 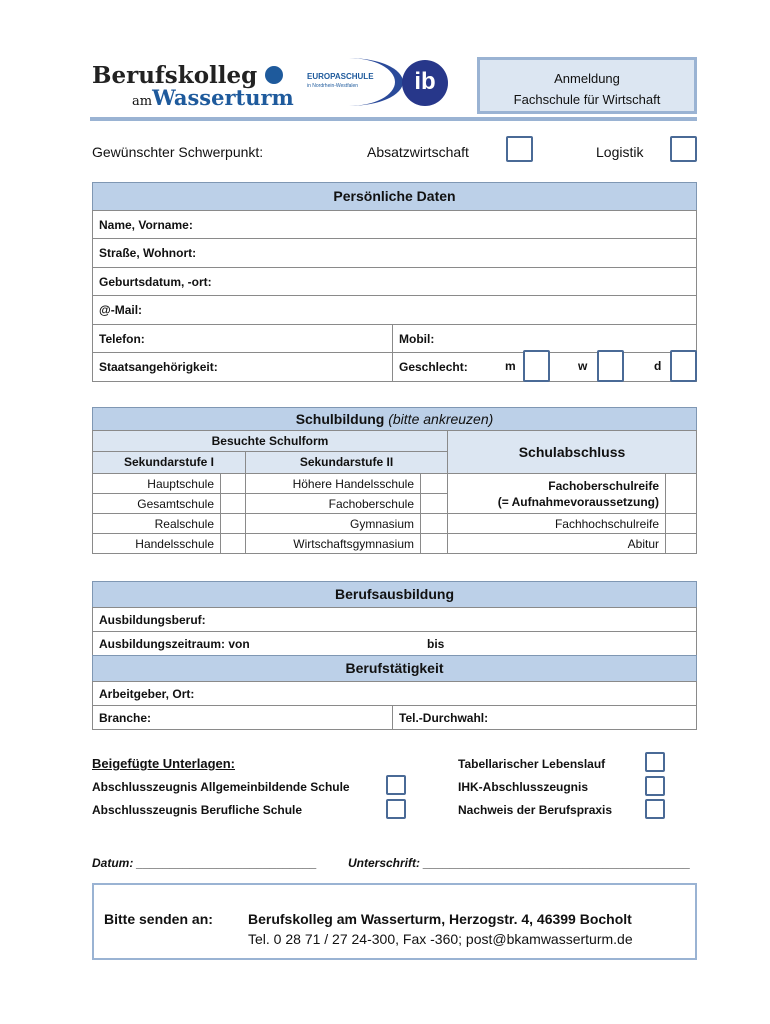 What do you see at coordinates (394, 594) in the screenshot?
I see `ausbildung-header: Berufsausbildung` at bounding box center [394, 594].